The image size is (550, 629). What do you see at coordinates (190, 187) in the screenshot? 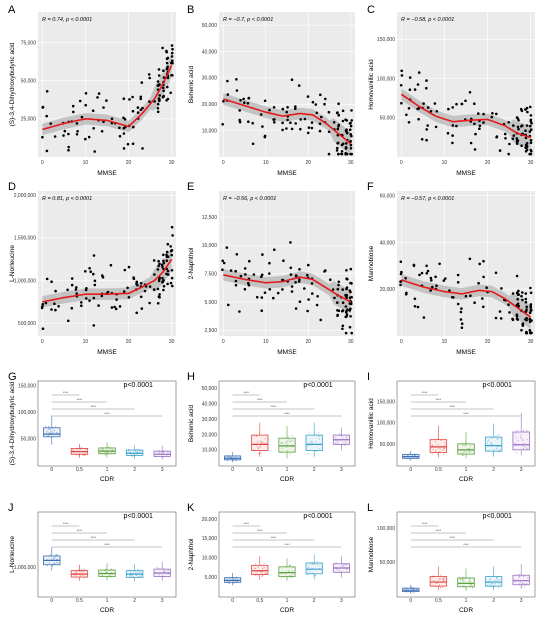
I see `panel-letter: E` at bounding box center [190, 187].